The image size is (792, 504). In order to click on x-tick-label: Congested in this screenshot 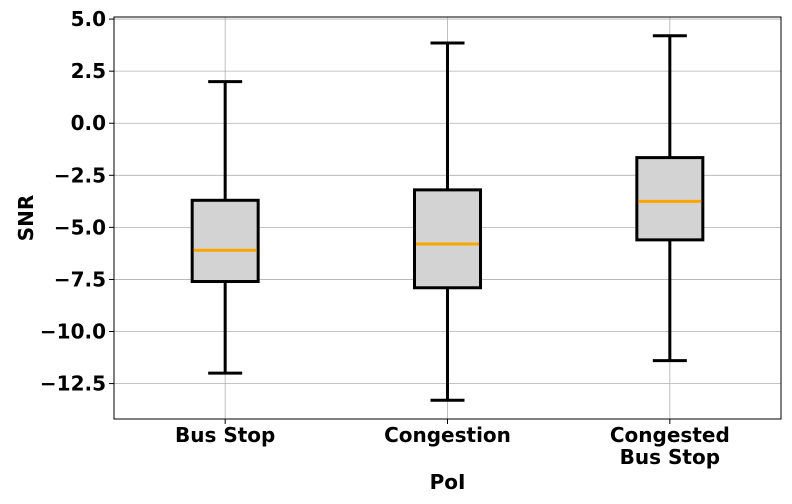, I will do `click(670, 435)`.